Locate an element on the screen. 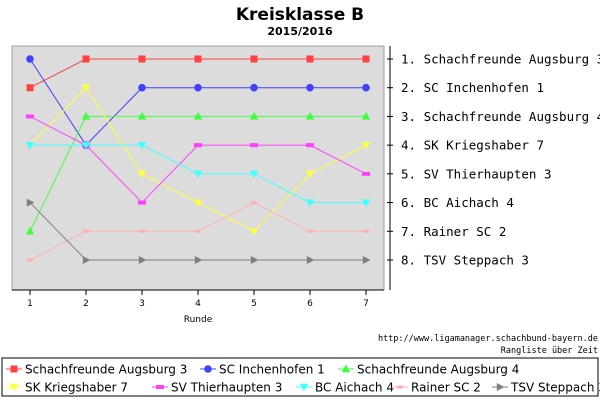 This screenshot has width=600, height=400. legend-item: Schachfreunde Augsburg 3 is located at coordinates (96, 369).